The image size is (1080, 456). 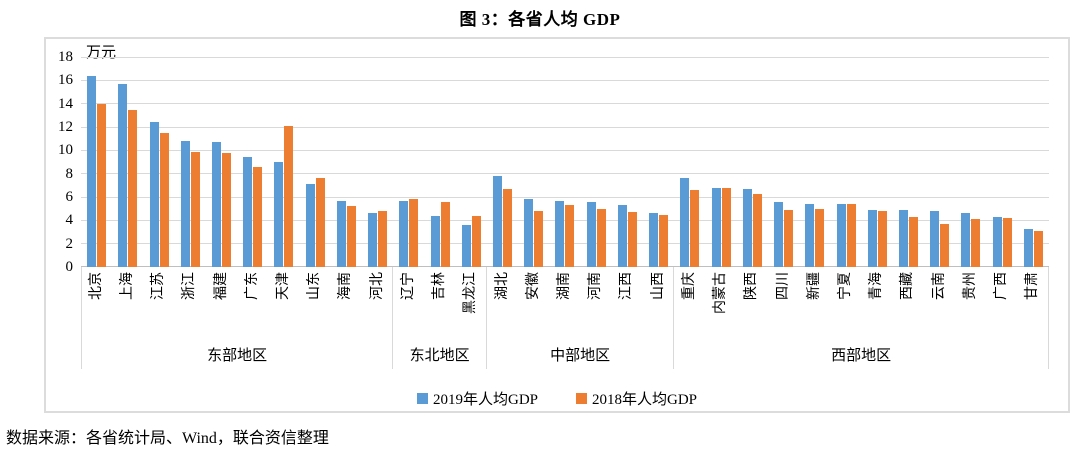 What do you see at coordinates (221, 286) in the screenshot?
I see `category-label-福建: 福建` at bounding box center [221, 286].